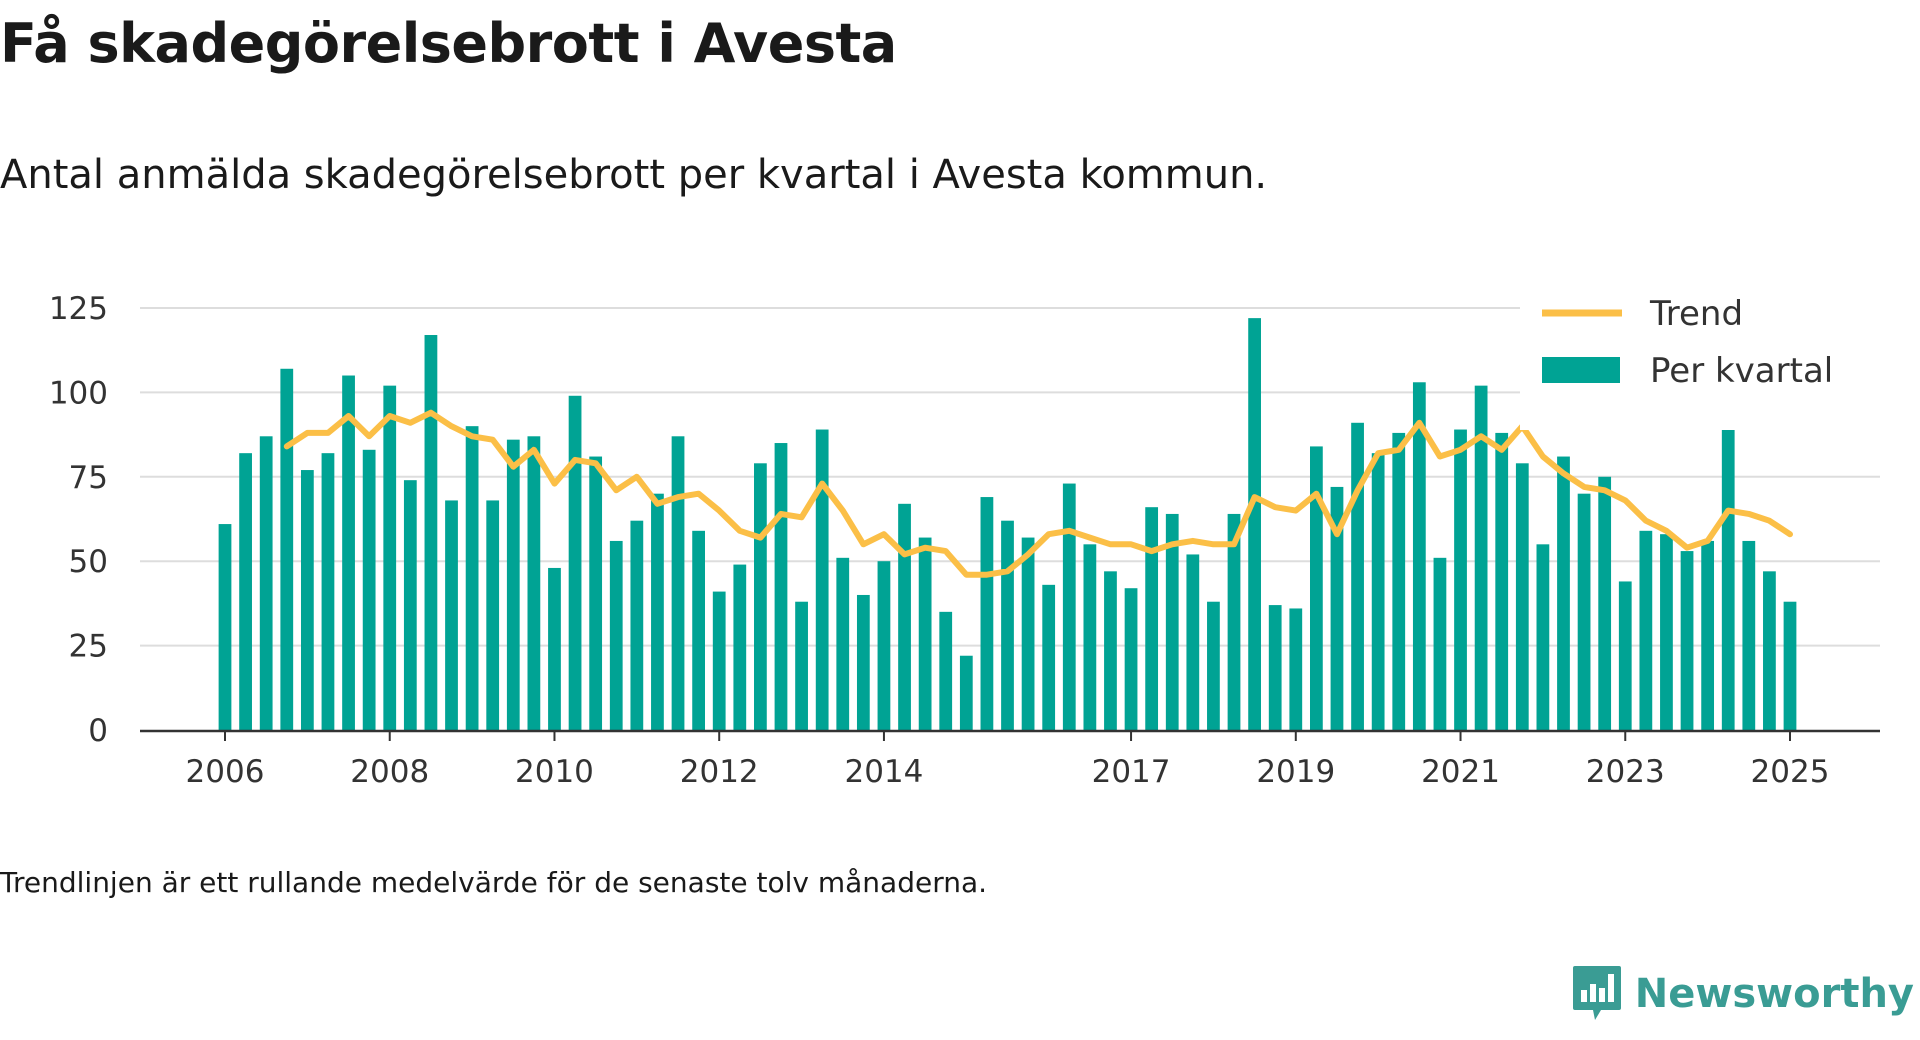  I want to click on y-tick-label: 75, so click(88, 478).